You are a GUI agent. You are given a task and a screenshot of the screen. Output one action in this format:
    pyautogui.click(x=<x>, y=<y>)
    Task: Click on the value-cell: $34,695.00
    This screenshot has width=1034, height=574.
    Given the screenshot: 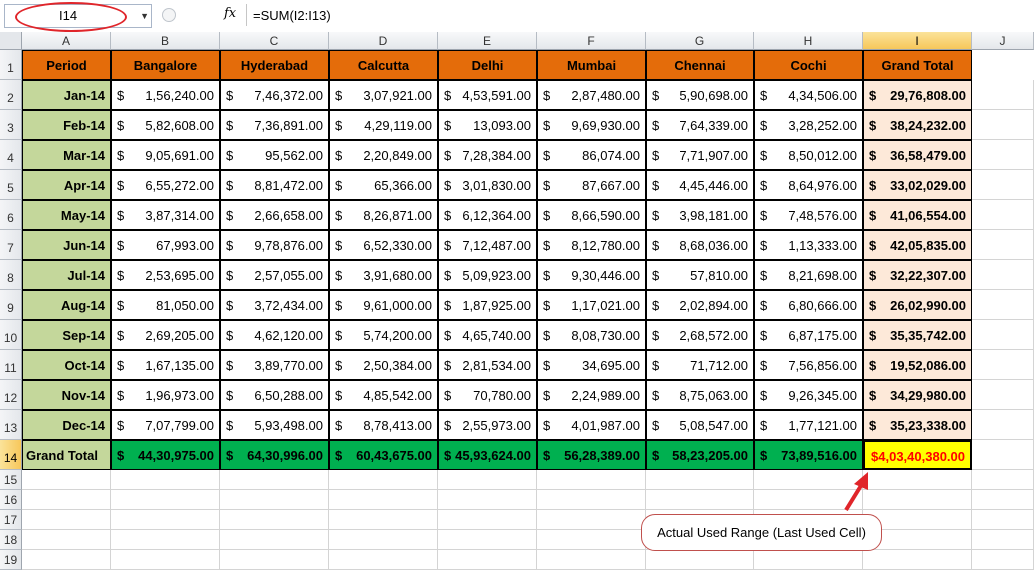 What is the action you would take?
    pyautogui.click(x=591, y=365)
    